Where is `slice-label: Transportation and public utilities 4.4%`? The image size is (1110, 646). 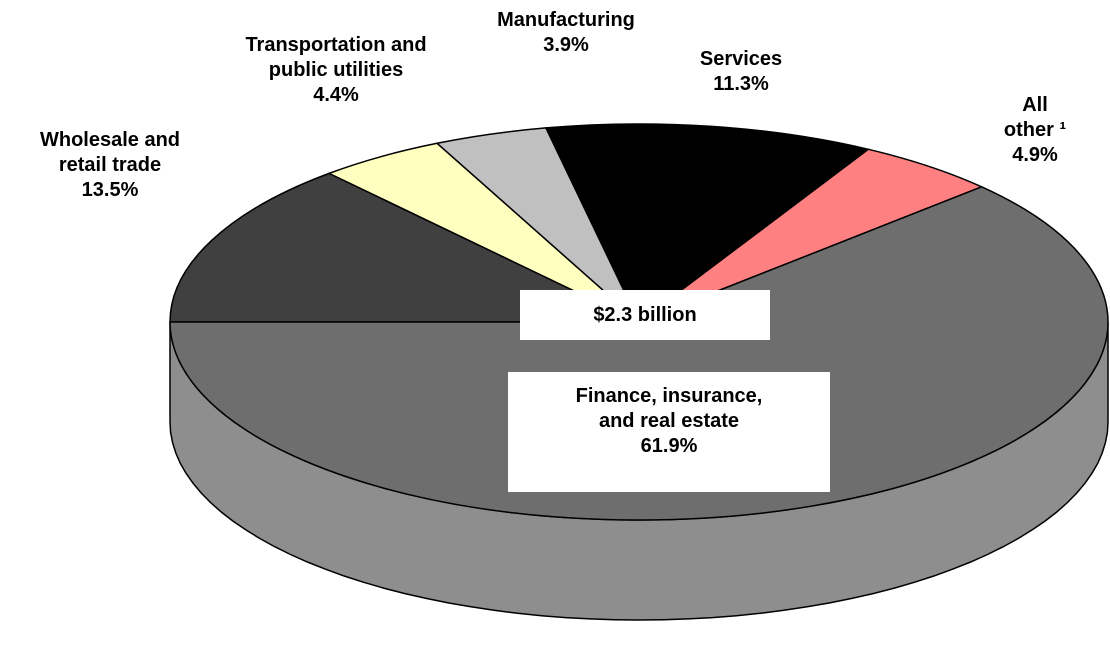
slice-label: Transportation and public utilities 4.4% is located at coordinates (335, 70).